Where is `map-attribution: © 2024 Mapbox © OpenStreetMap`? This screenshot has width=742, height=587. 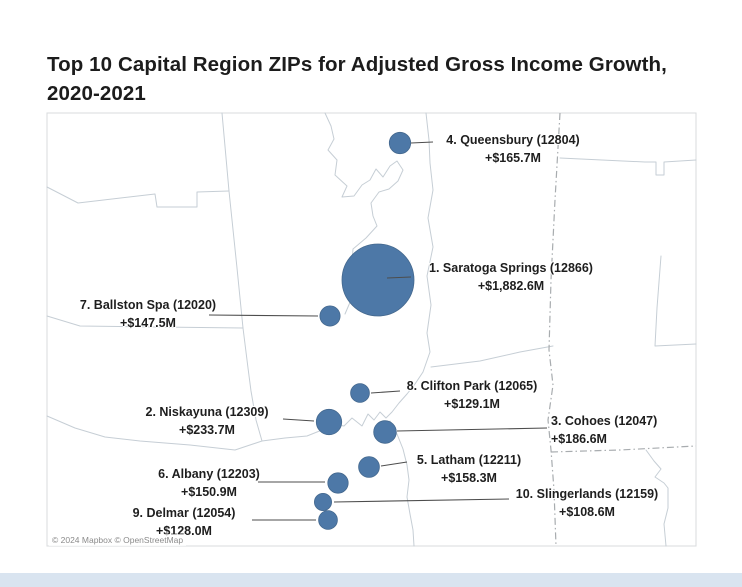 map-attribution: © 2024 Mapbox © OpenStreetMap is located at coordinates (118, 540).